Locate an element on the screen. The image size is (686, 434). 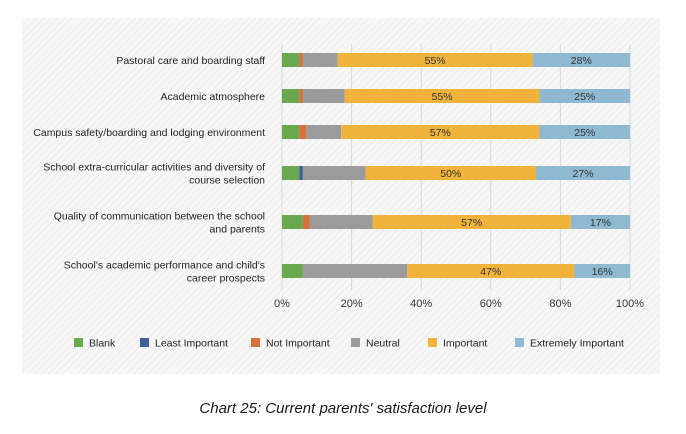
data-label: 27% is located at coordinates (583, 174).